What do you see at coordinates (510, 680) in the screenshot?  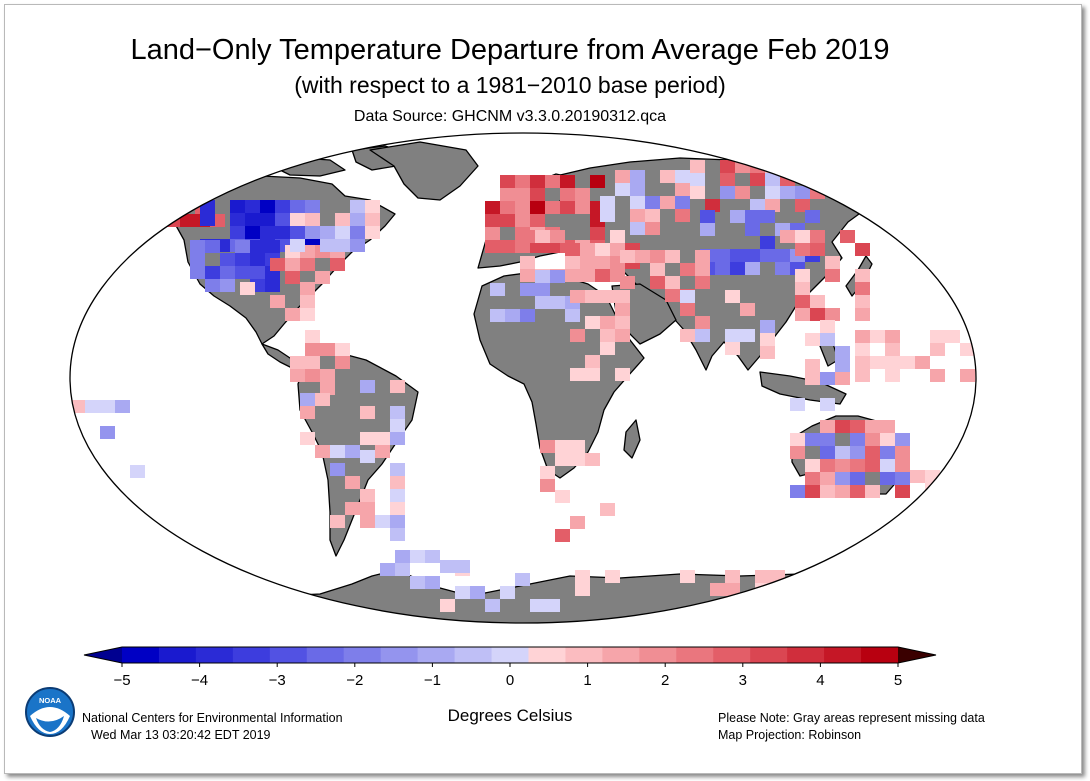 I see `colorbar-tick-label: 0` at bounding box center [510, 680].